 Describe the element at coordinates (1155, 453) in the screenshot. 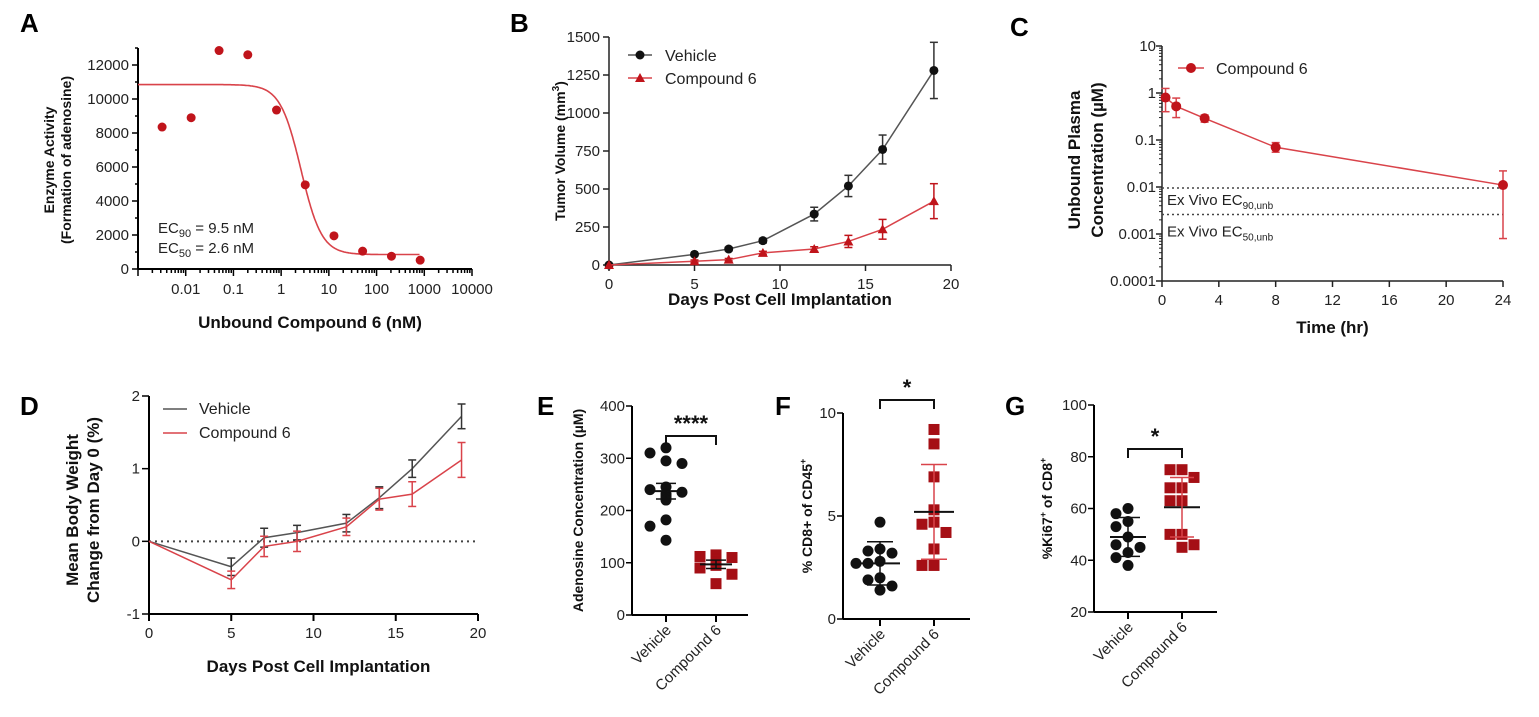

I see `significance-bracket` at that location.